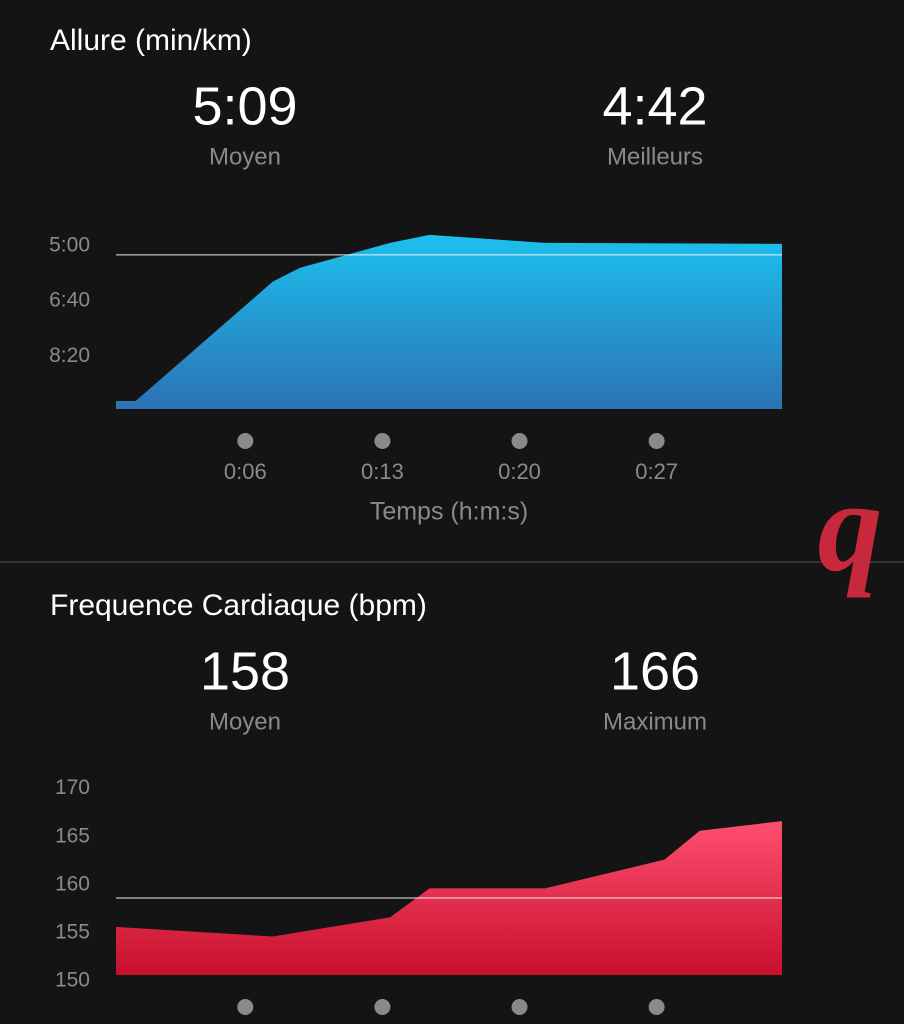  I want to click on y-tick-label: 170, so click(72, 787).